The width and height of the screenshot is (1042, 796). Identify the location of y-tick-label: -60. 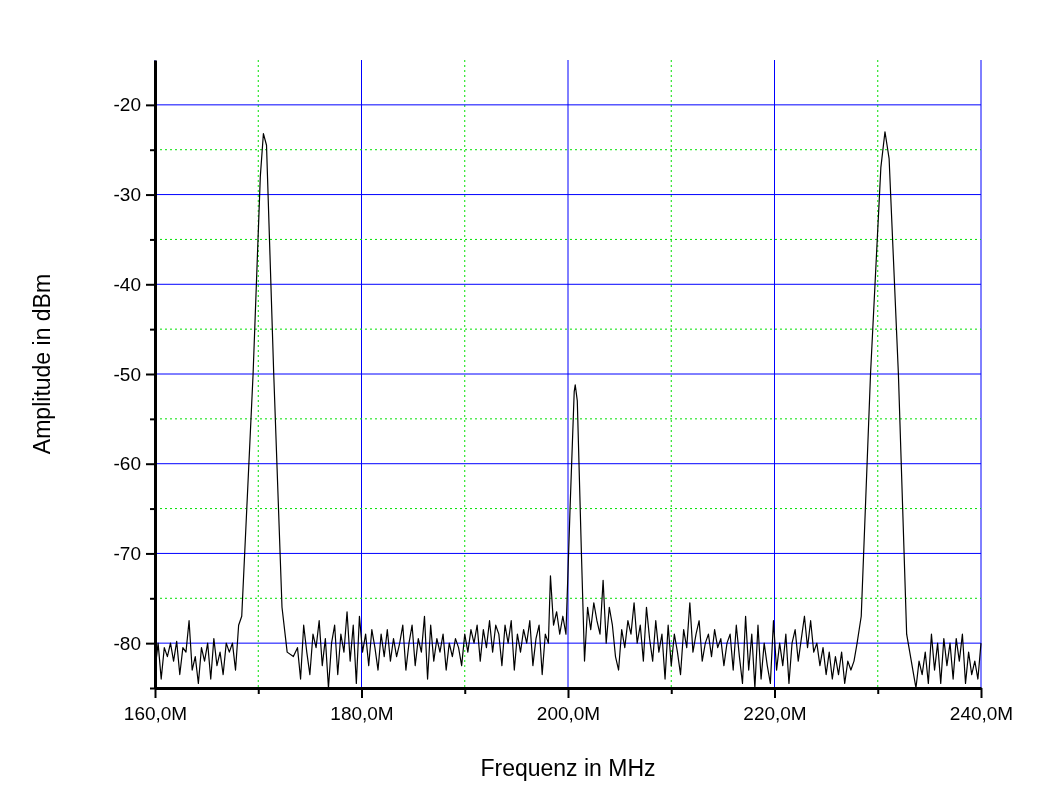
(127, 464).